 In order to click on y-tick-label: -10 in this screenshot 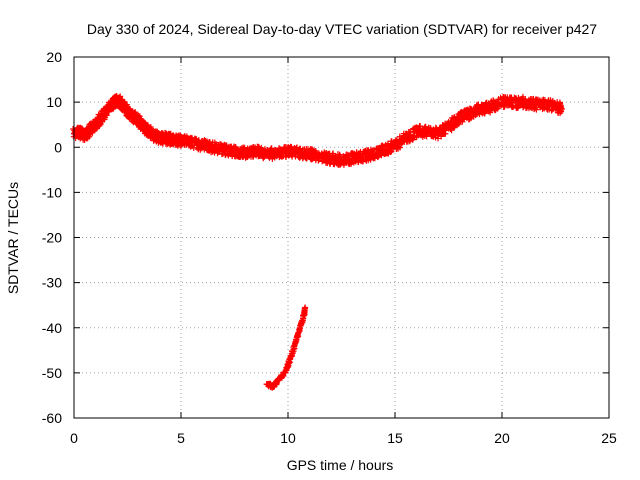, I will do `click(52, 192)`.